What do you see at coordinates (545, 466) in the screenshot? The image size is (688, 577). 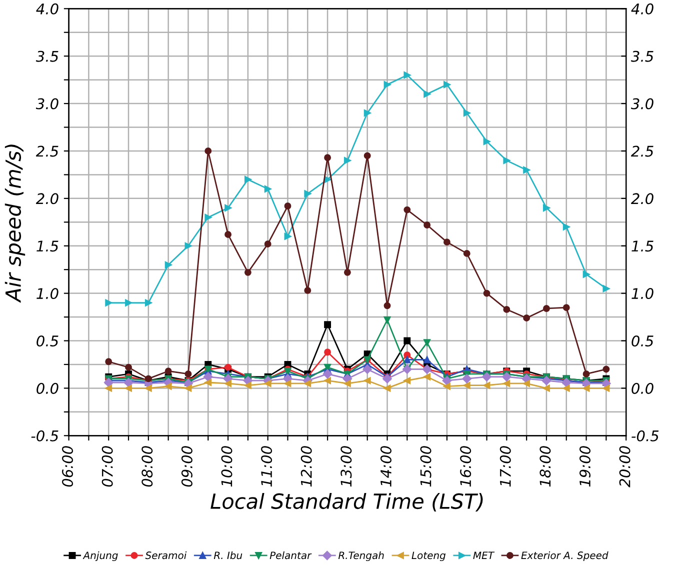 I see `x-tick-label: 18:00` at bounding box center [545, 466].